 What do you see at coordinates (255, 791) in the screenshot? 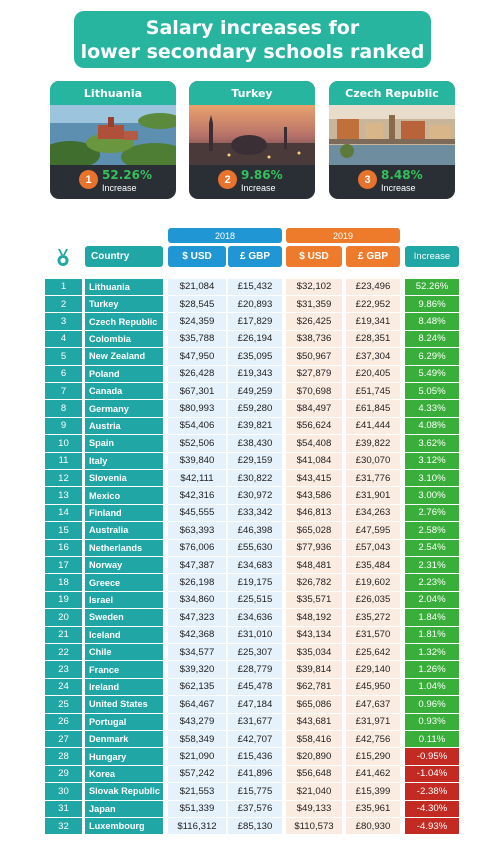
I see `gbp-2018-cell: £15,775` at bounding box center [255, 791].